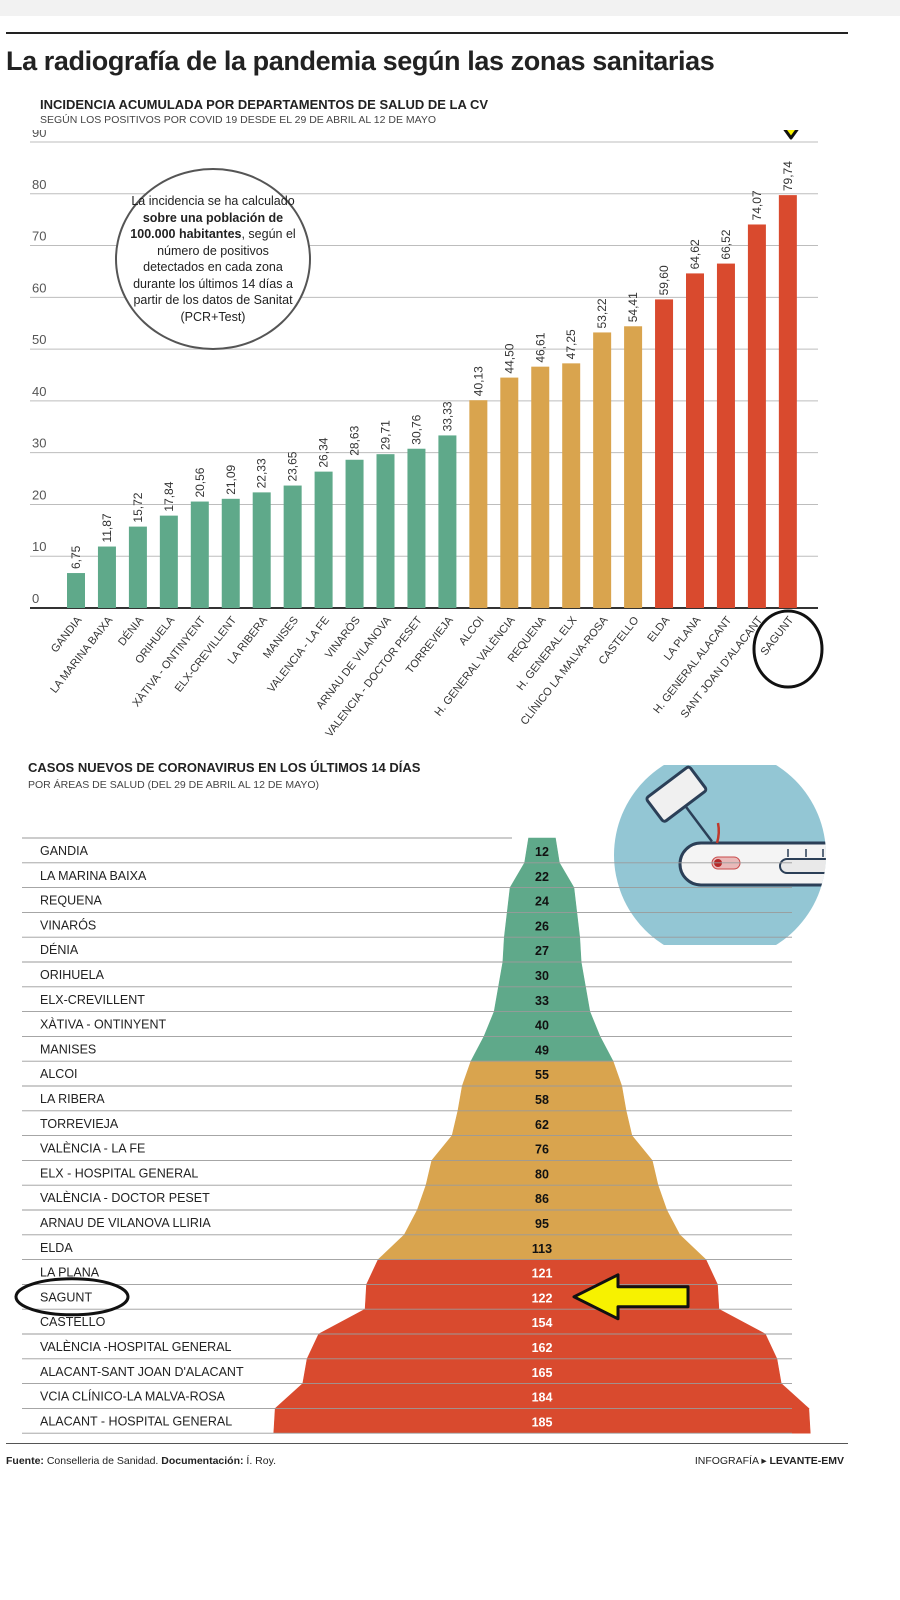  I want to click on y-tick-label: 30, so click(39, 443).